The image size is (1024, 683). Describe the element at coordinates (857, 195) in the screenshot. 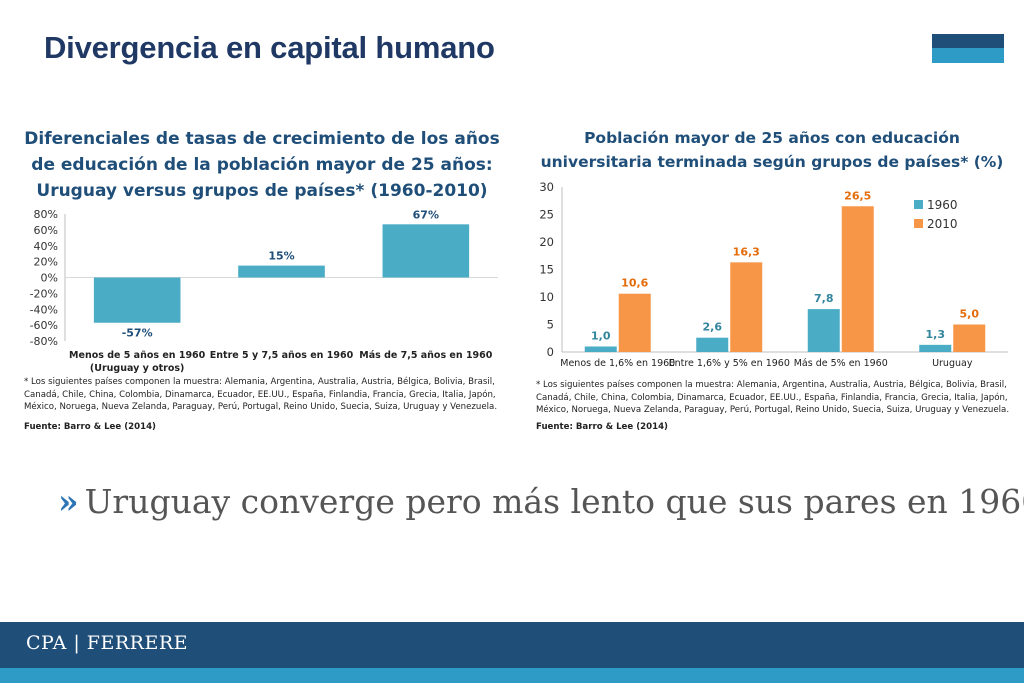

I see `data-label-2010: 26,5` at that location.